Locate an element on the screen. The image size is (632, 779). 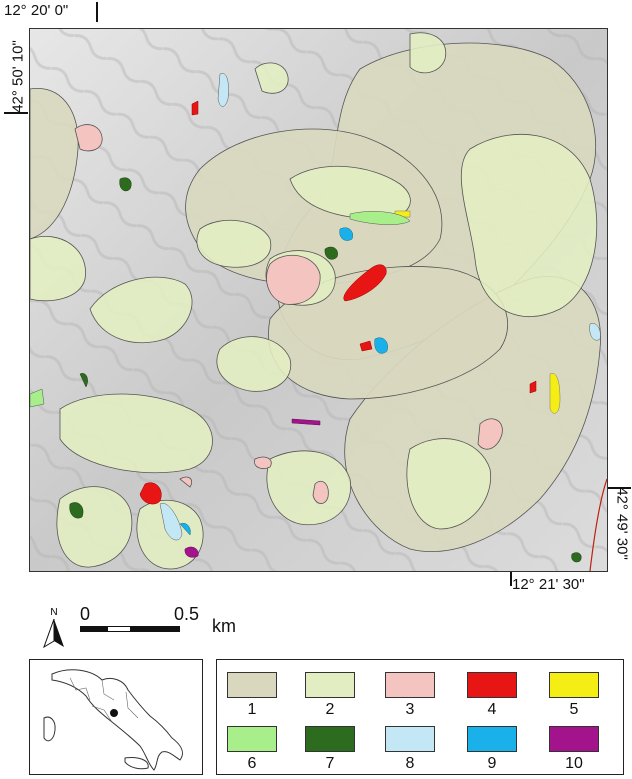
legend-label-8: 8 is located at coordinates (410, 763).